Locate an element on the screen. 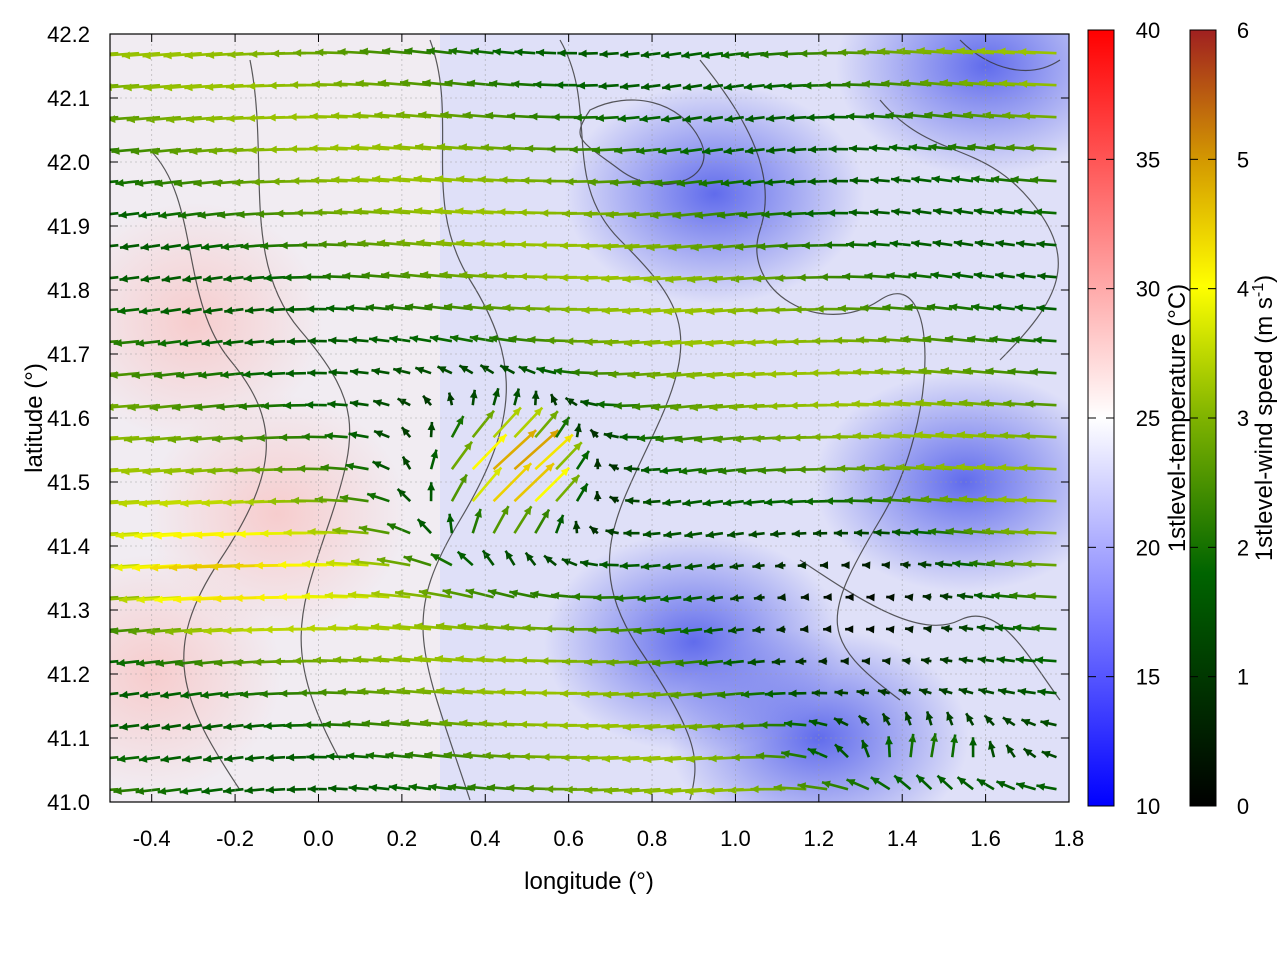  y-axis-label: latitude (°) is located at coordinates (34, 418).